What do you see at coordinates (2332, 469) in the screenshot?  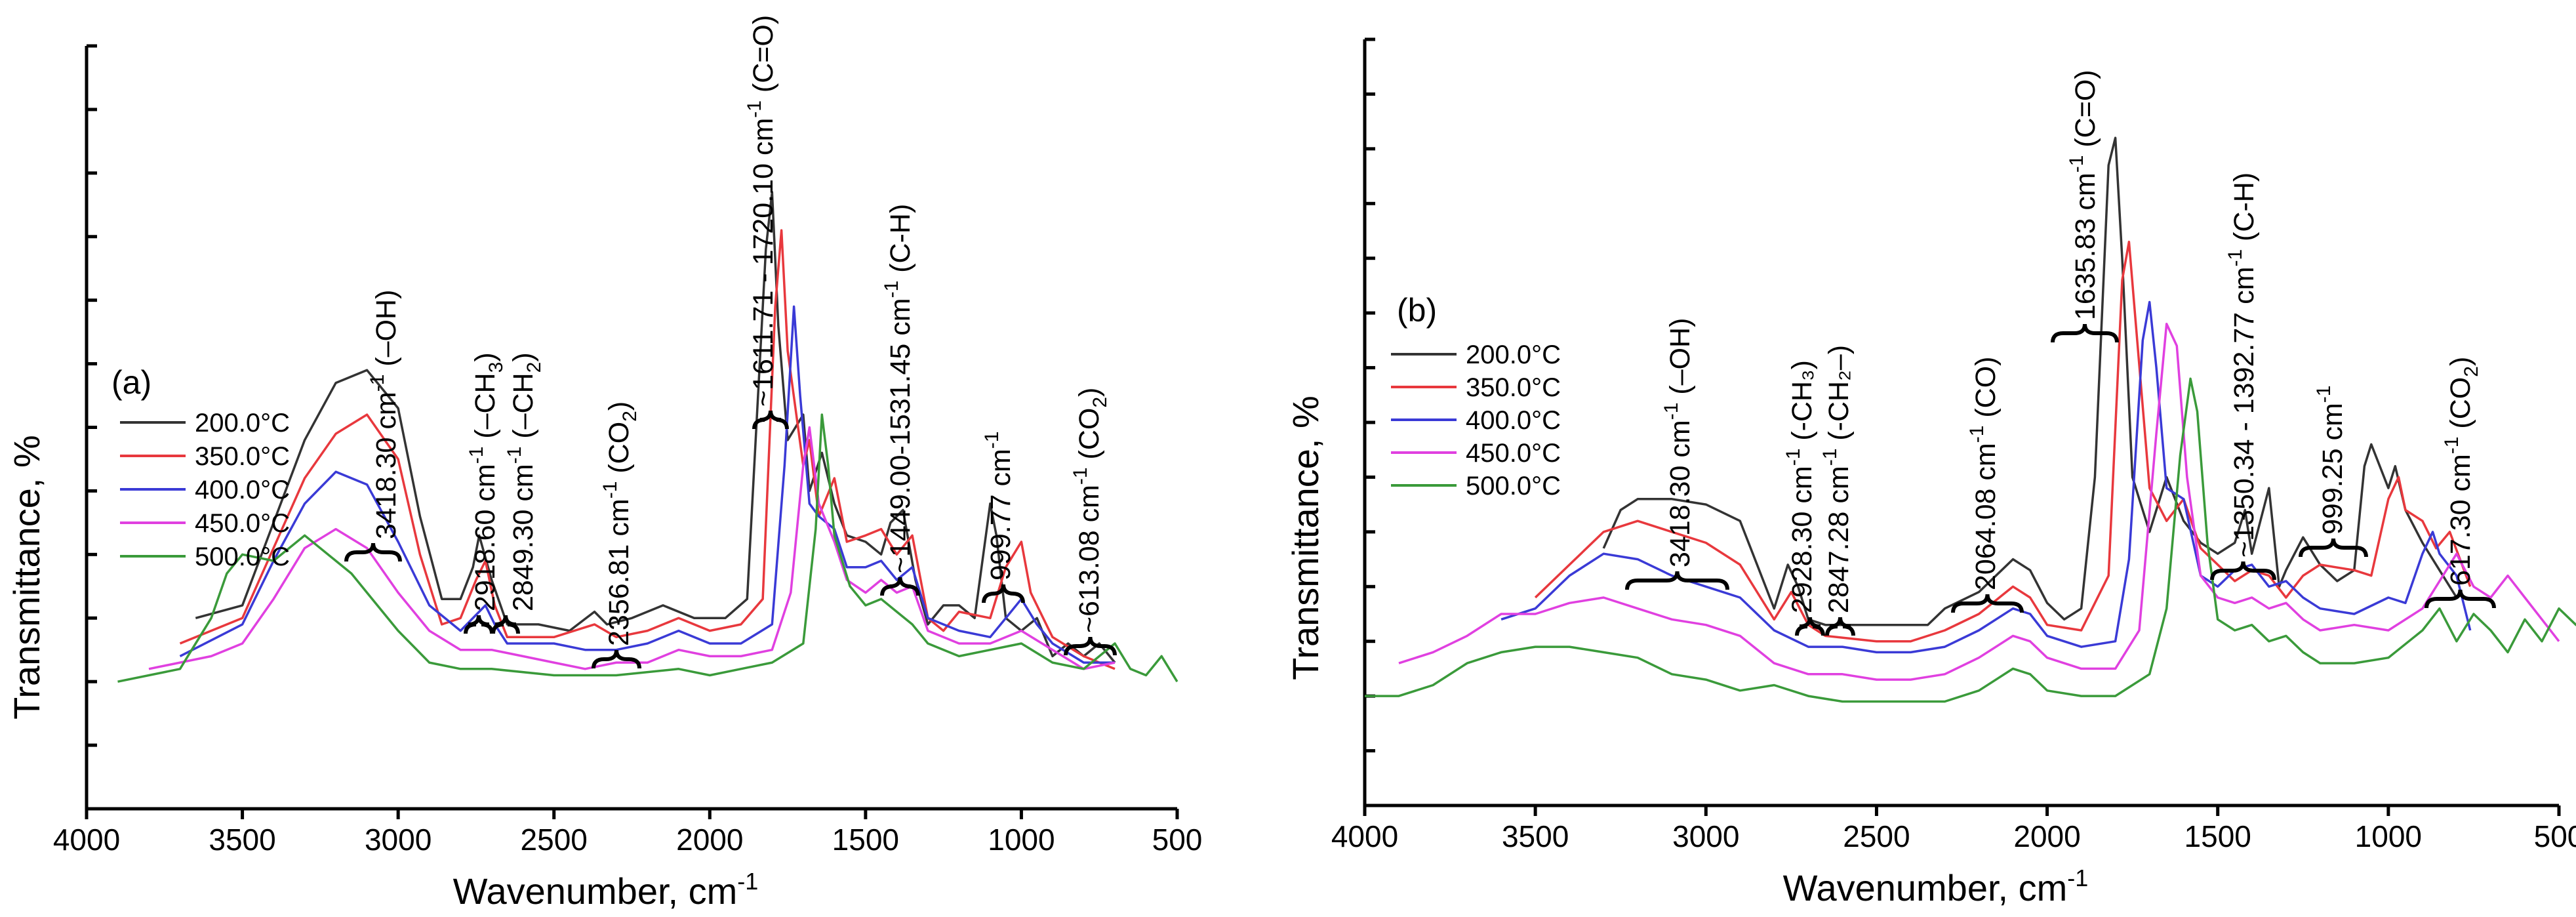 I see `peak-annotation-text: 999.25 cm` at bounding box center [2332, 469].